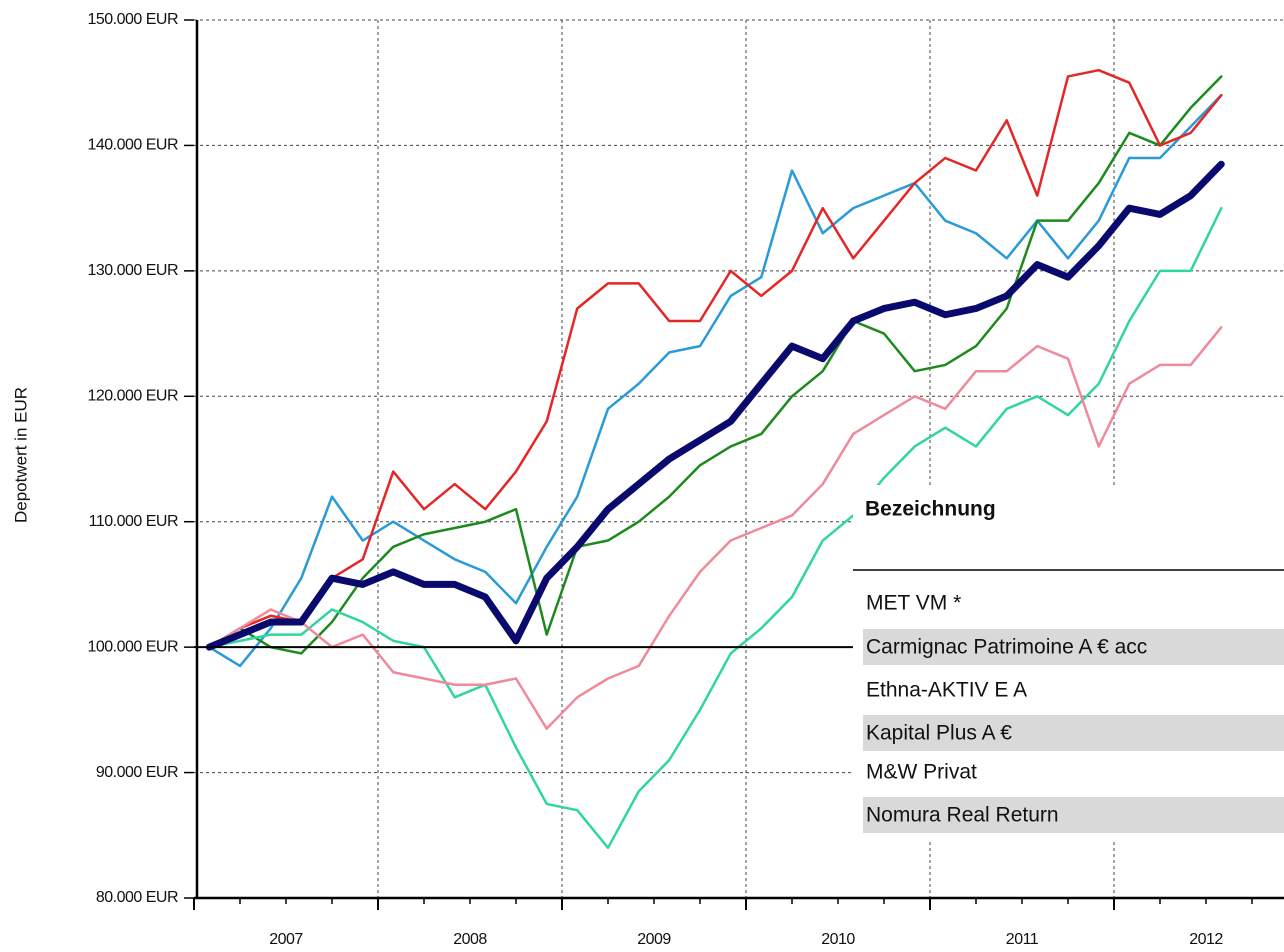 The image size is (1284, 952). Describe the element at coordinates (913, 603) in the screenshot. I see `legend-label: MET VM *` at that location.